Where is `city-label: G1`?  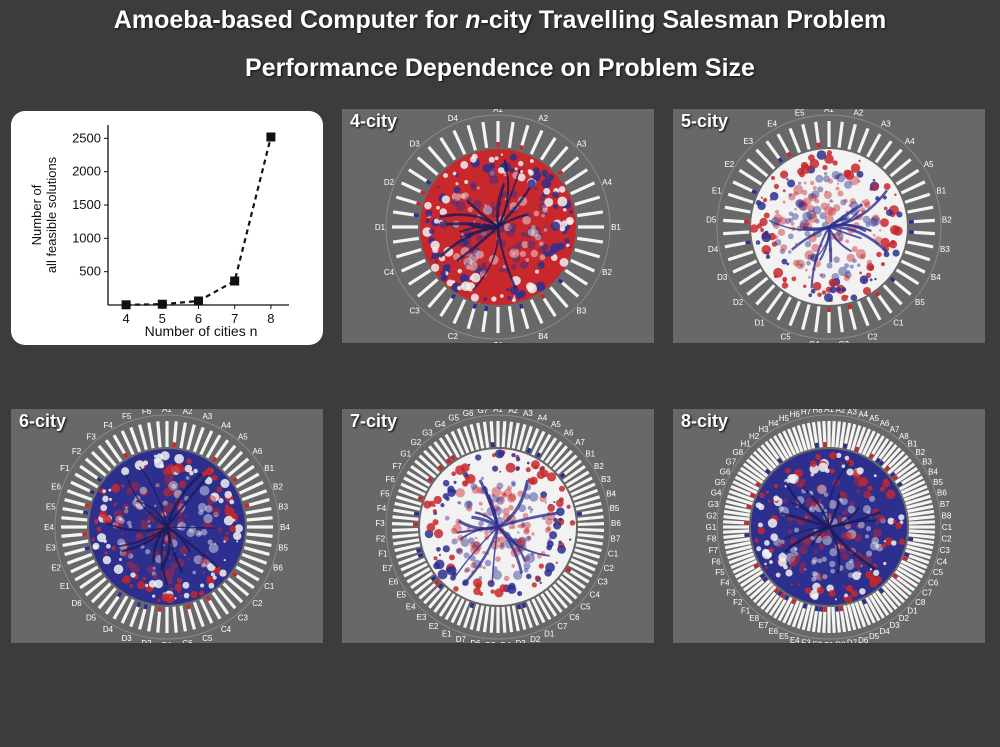 city-label: G1 is located at coordinates (711, 527).